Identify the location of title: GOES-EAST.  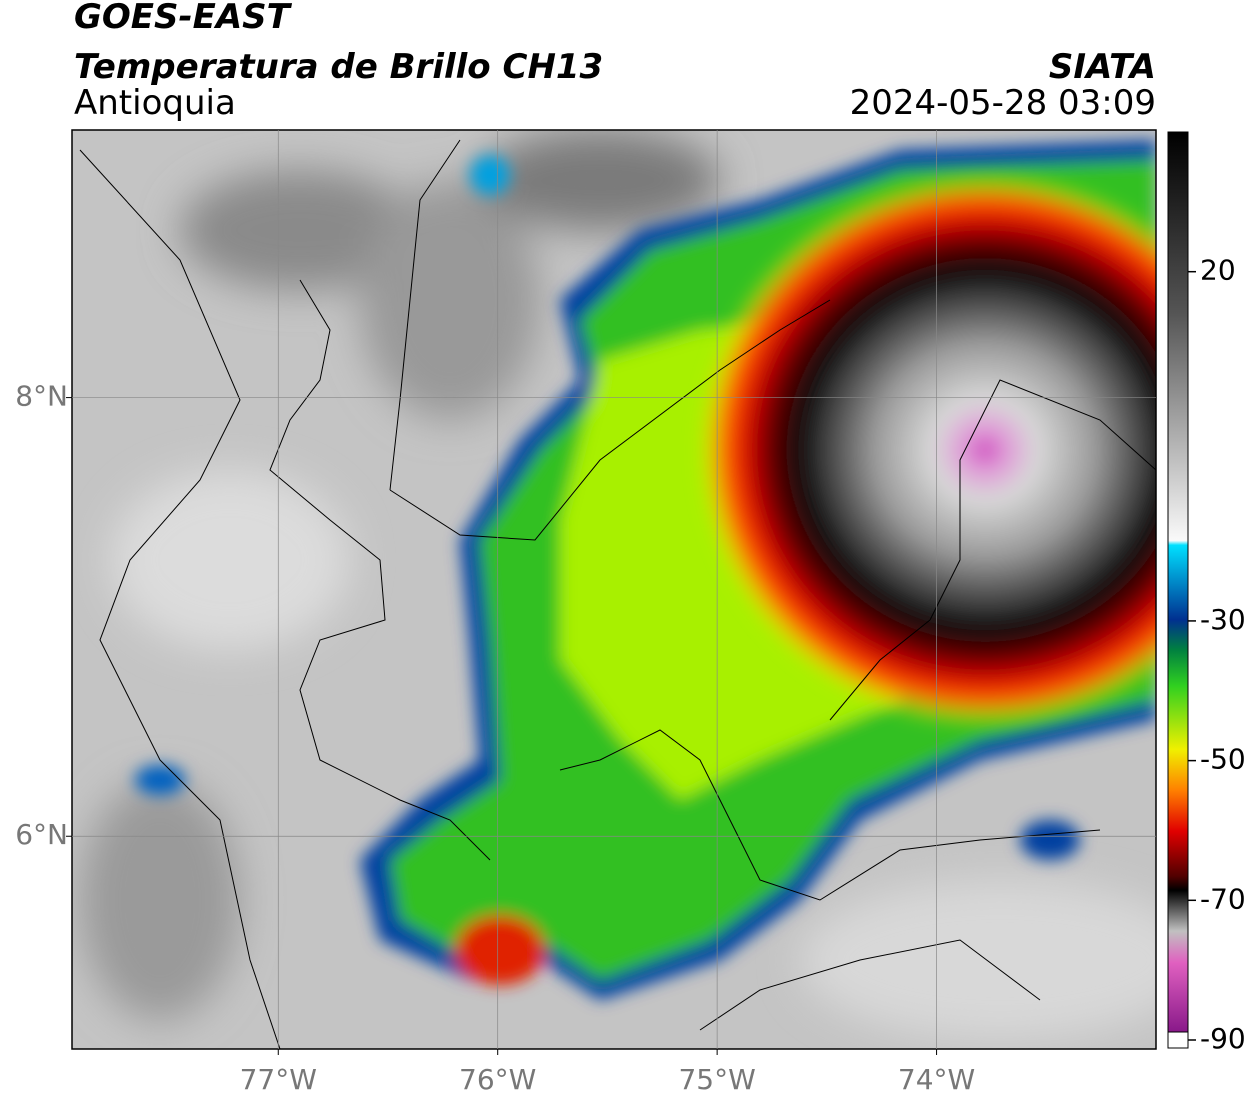
(183, 18).